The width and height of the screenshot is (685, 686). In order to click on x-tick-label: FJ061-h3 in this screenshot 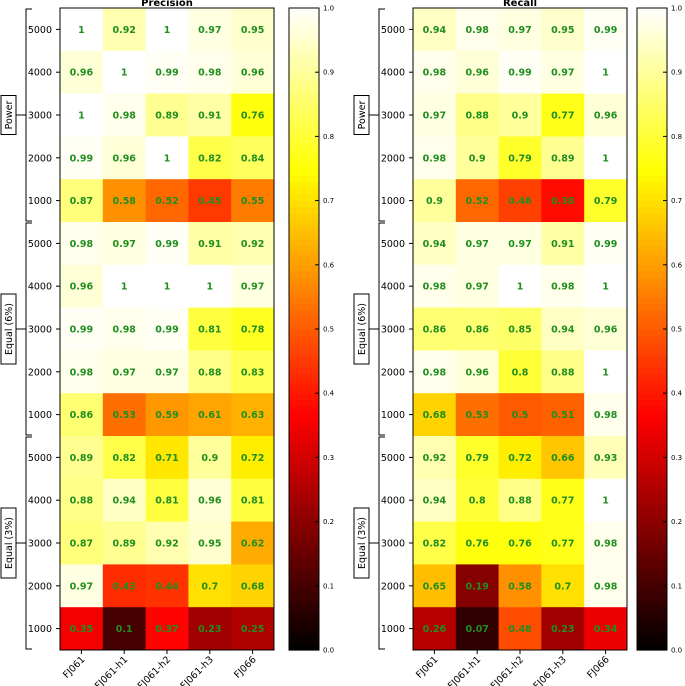, I will do `click(550, 670)`.